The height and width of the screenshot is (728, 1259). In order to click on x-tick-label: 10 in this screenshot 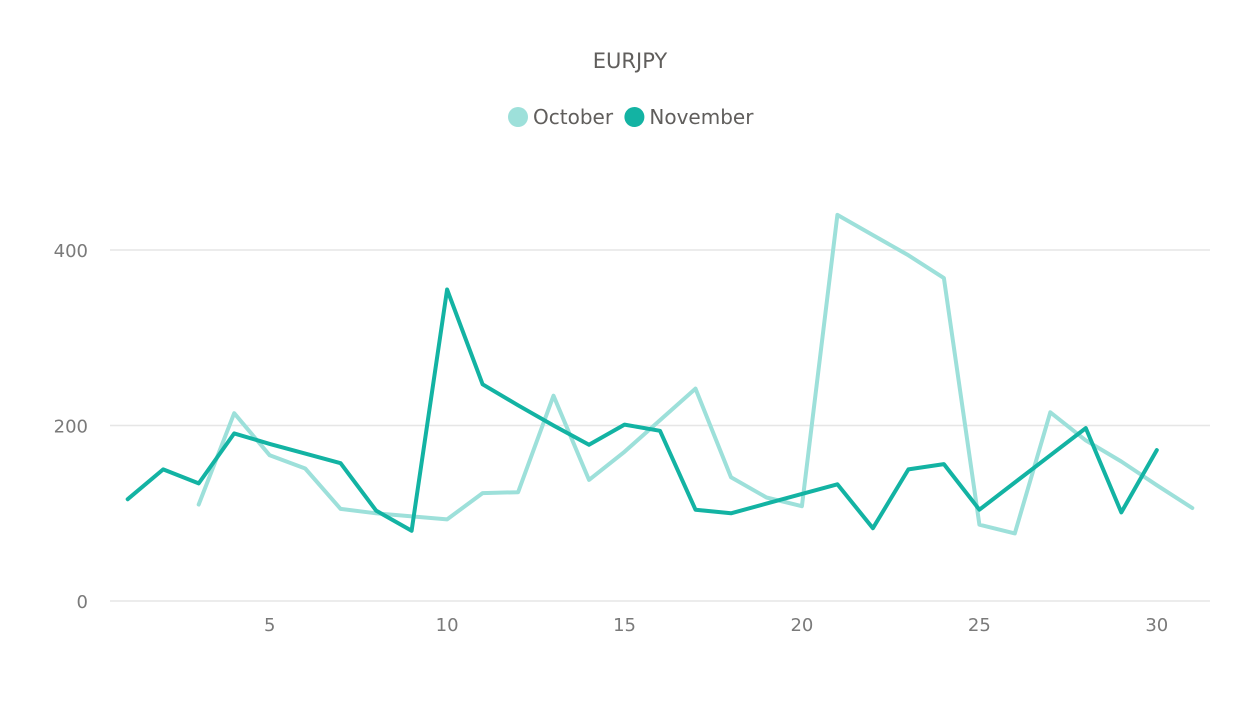, I will do `click(447, 625)`.